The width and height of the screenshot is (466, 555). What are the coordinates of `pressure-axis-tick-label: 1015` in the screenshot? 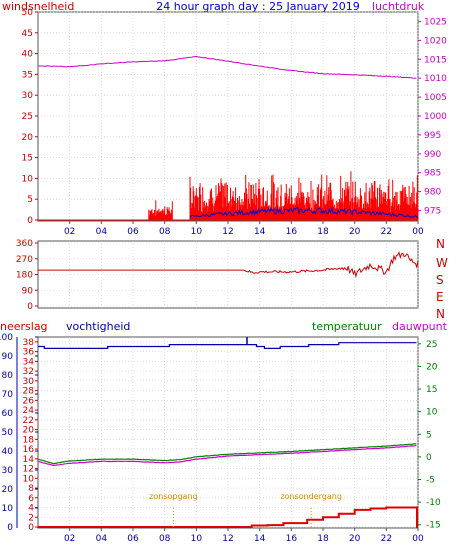 It's located at (435, 60).